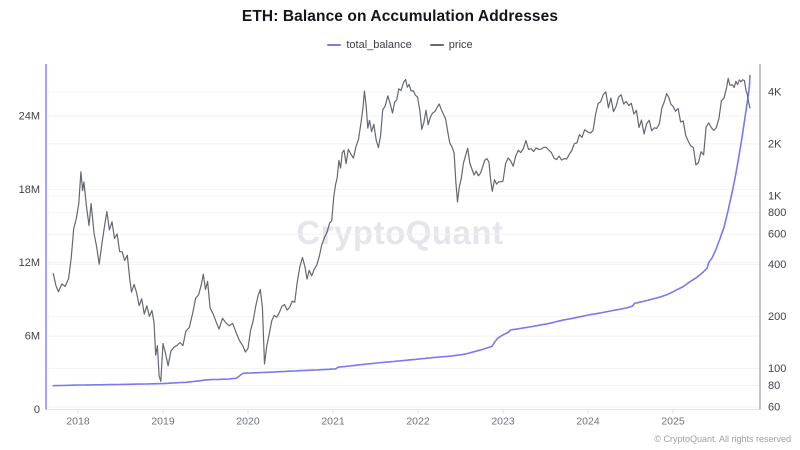  I want to click on legend-item-price: price, so click(451, 45).